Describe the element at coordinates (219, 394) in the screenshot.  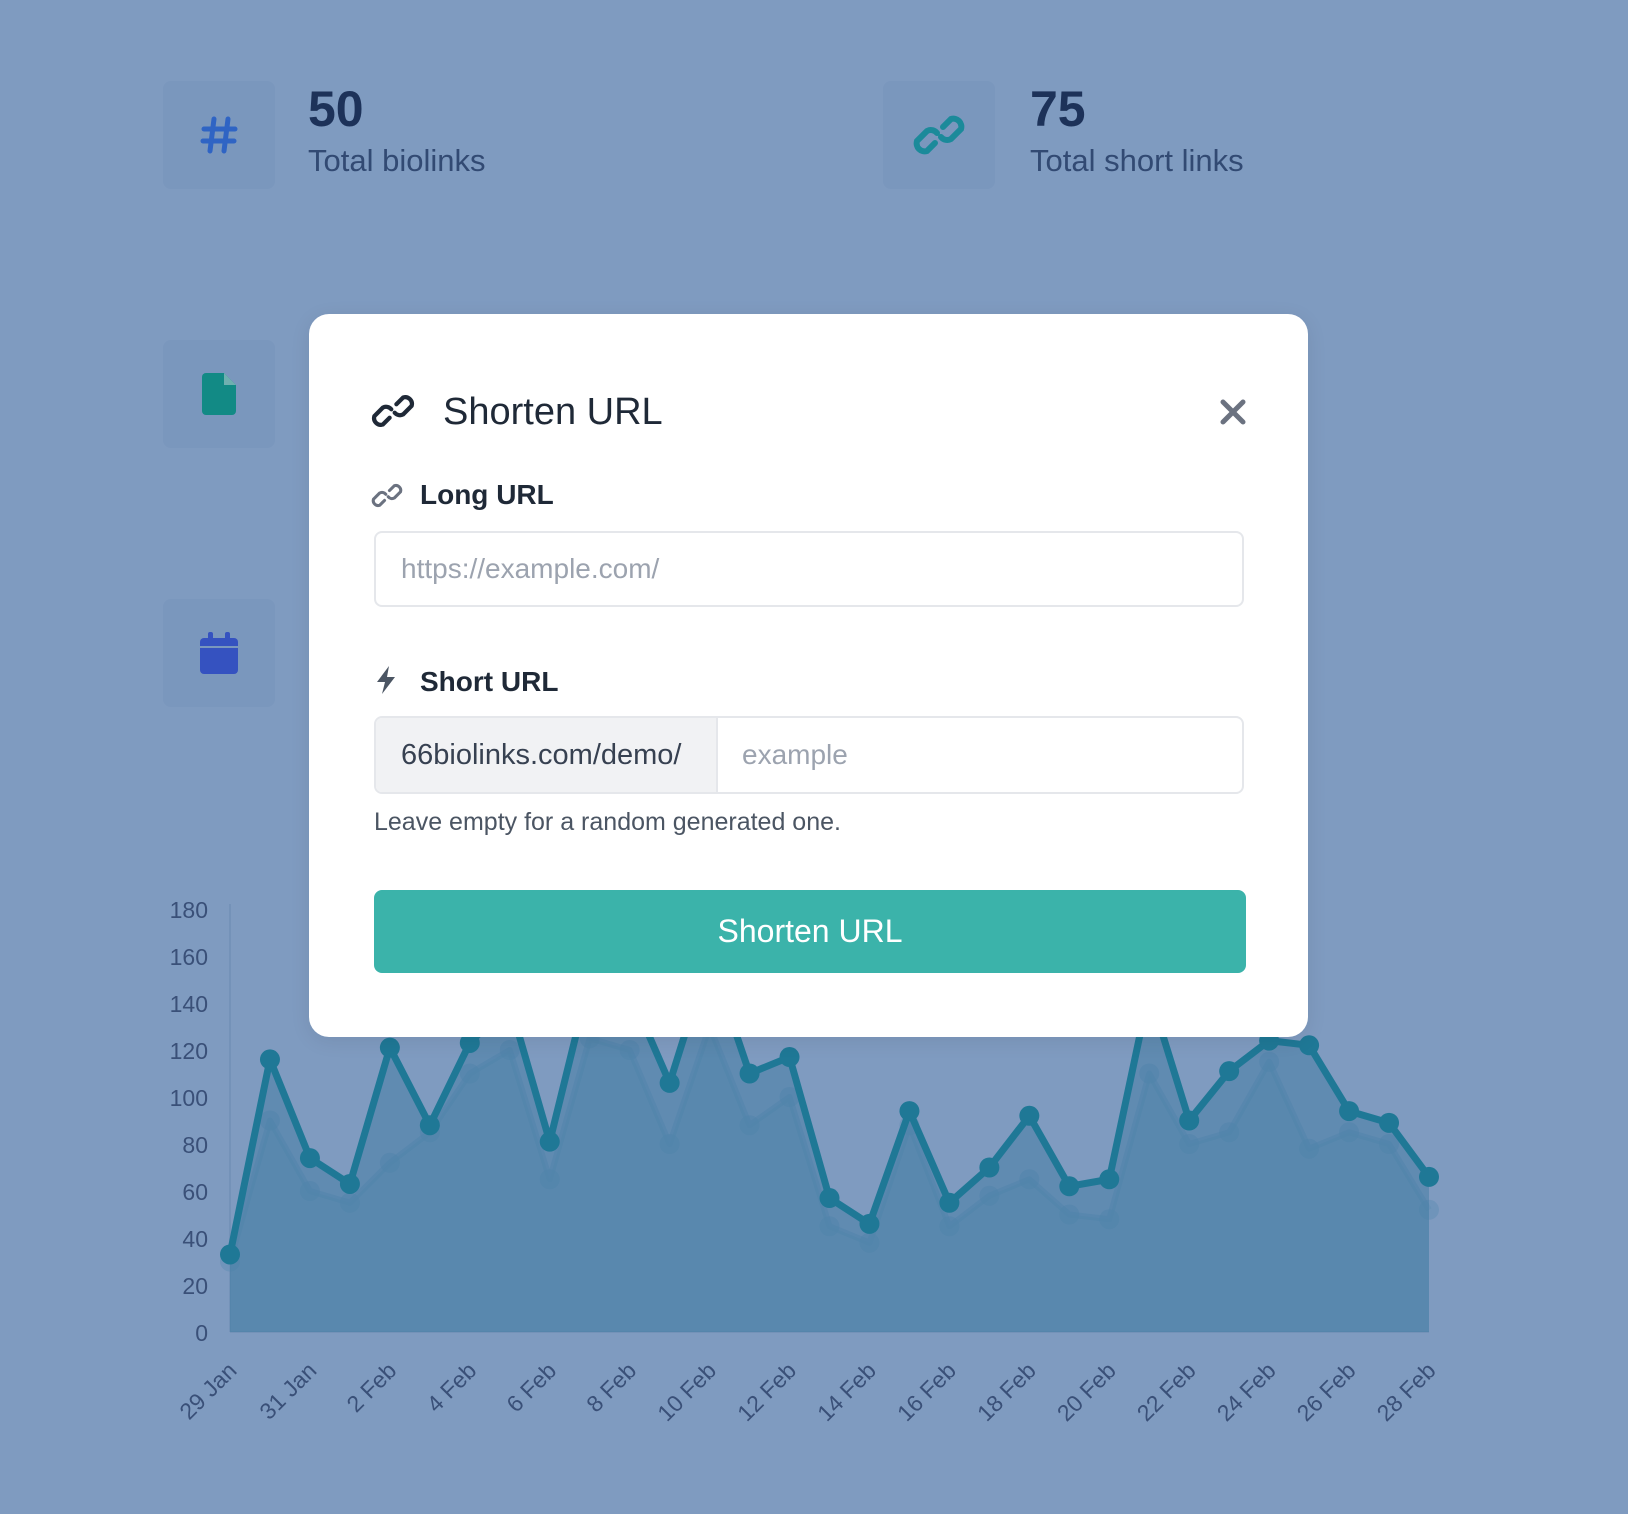
I see `file-icon` at that location.